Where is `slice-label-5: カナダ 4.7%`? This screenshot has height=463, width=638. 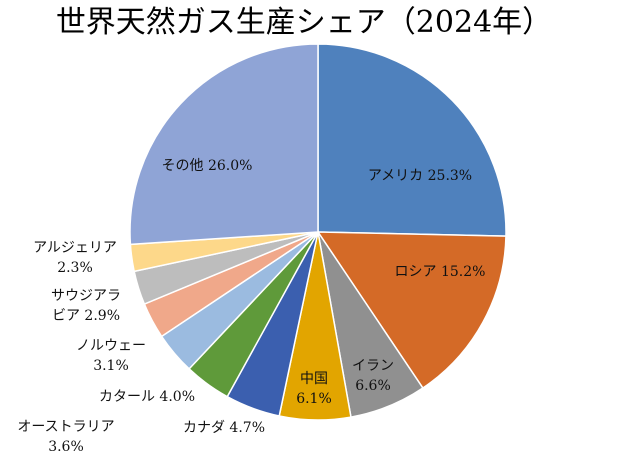 slice-label-5: カナダ 4.7% is located at coordinates (224, 428).